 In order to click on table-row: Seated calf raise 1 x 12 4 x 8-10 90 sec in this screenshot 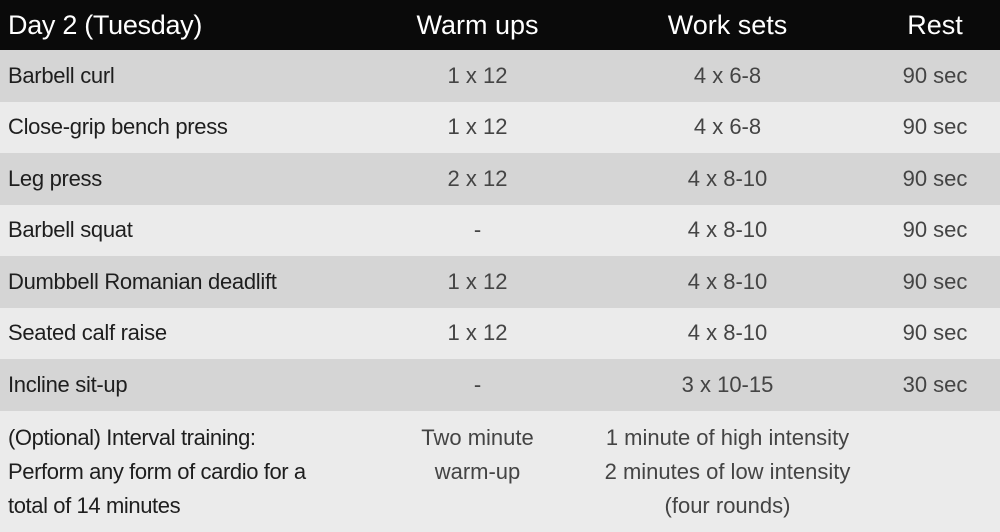, I will do `click(500, 333)`.